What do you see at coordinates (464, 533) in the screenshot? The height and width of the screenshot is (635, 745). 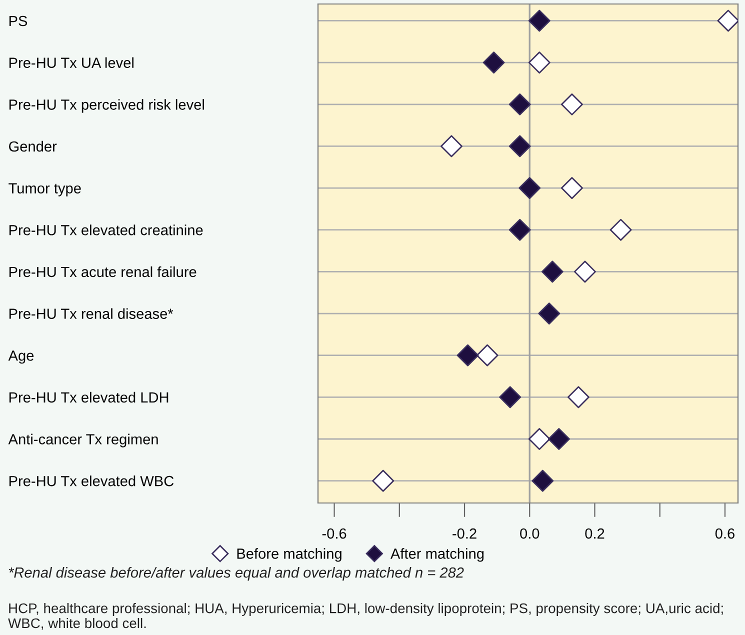 I see `x-tick-label: -0.2` at bounding box center [464, 533].